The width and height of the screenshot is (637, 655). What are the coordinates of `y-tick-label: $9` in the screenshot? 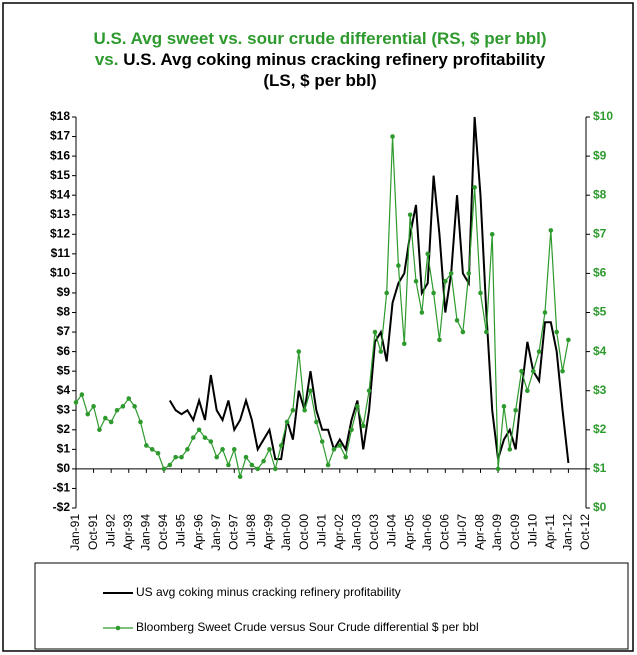 It's located at (64, 292).